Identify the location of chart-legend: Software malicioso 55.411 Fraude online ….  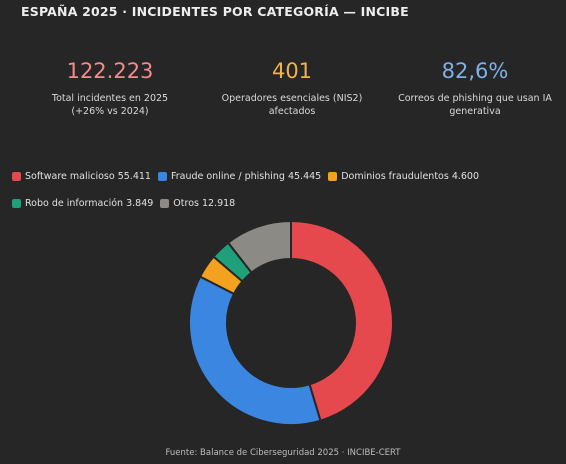
(282, 196).